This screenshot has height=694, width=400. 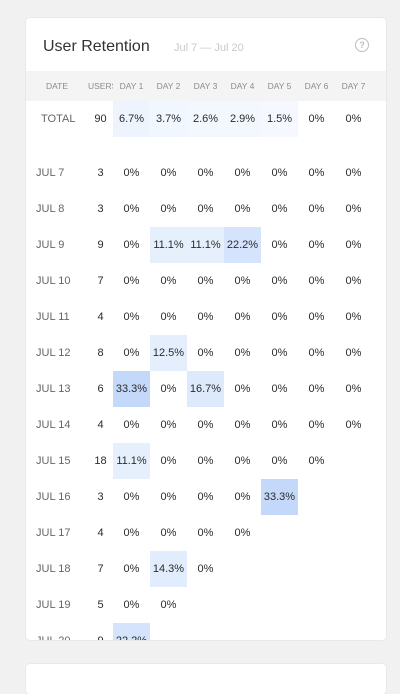 I want to click on row-date: JUL 16, so click(x=53, y=497).